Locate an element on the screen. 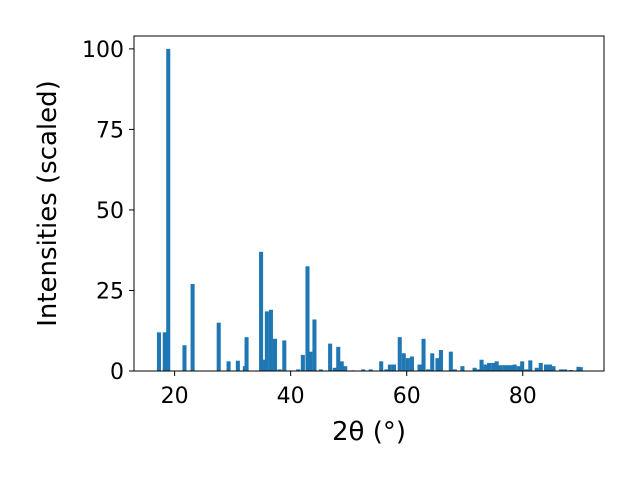 The width and height of the screenshot is (640, 480). x-tick-label: 20 is located at coordinates (175, 396).